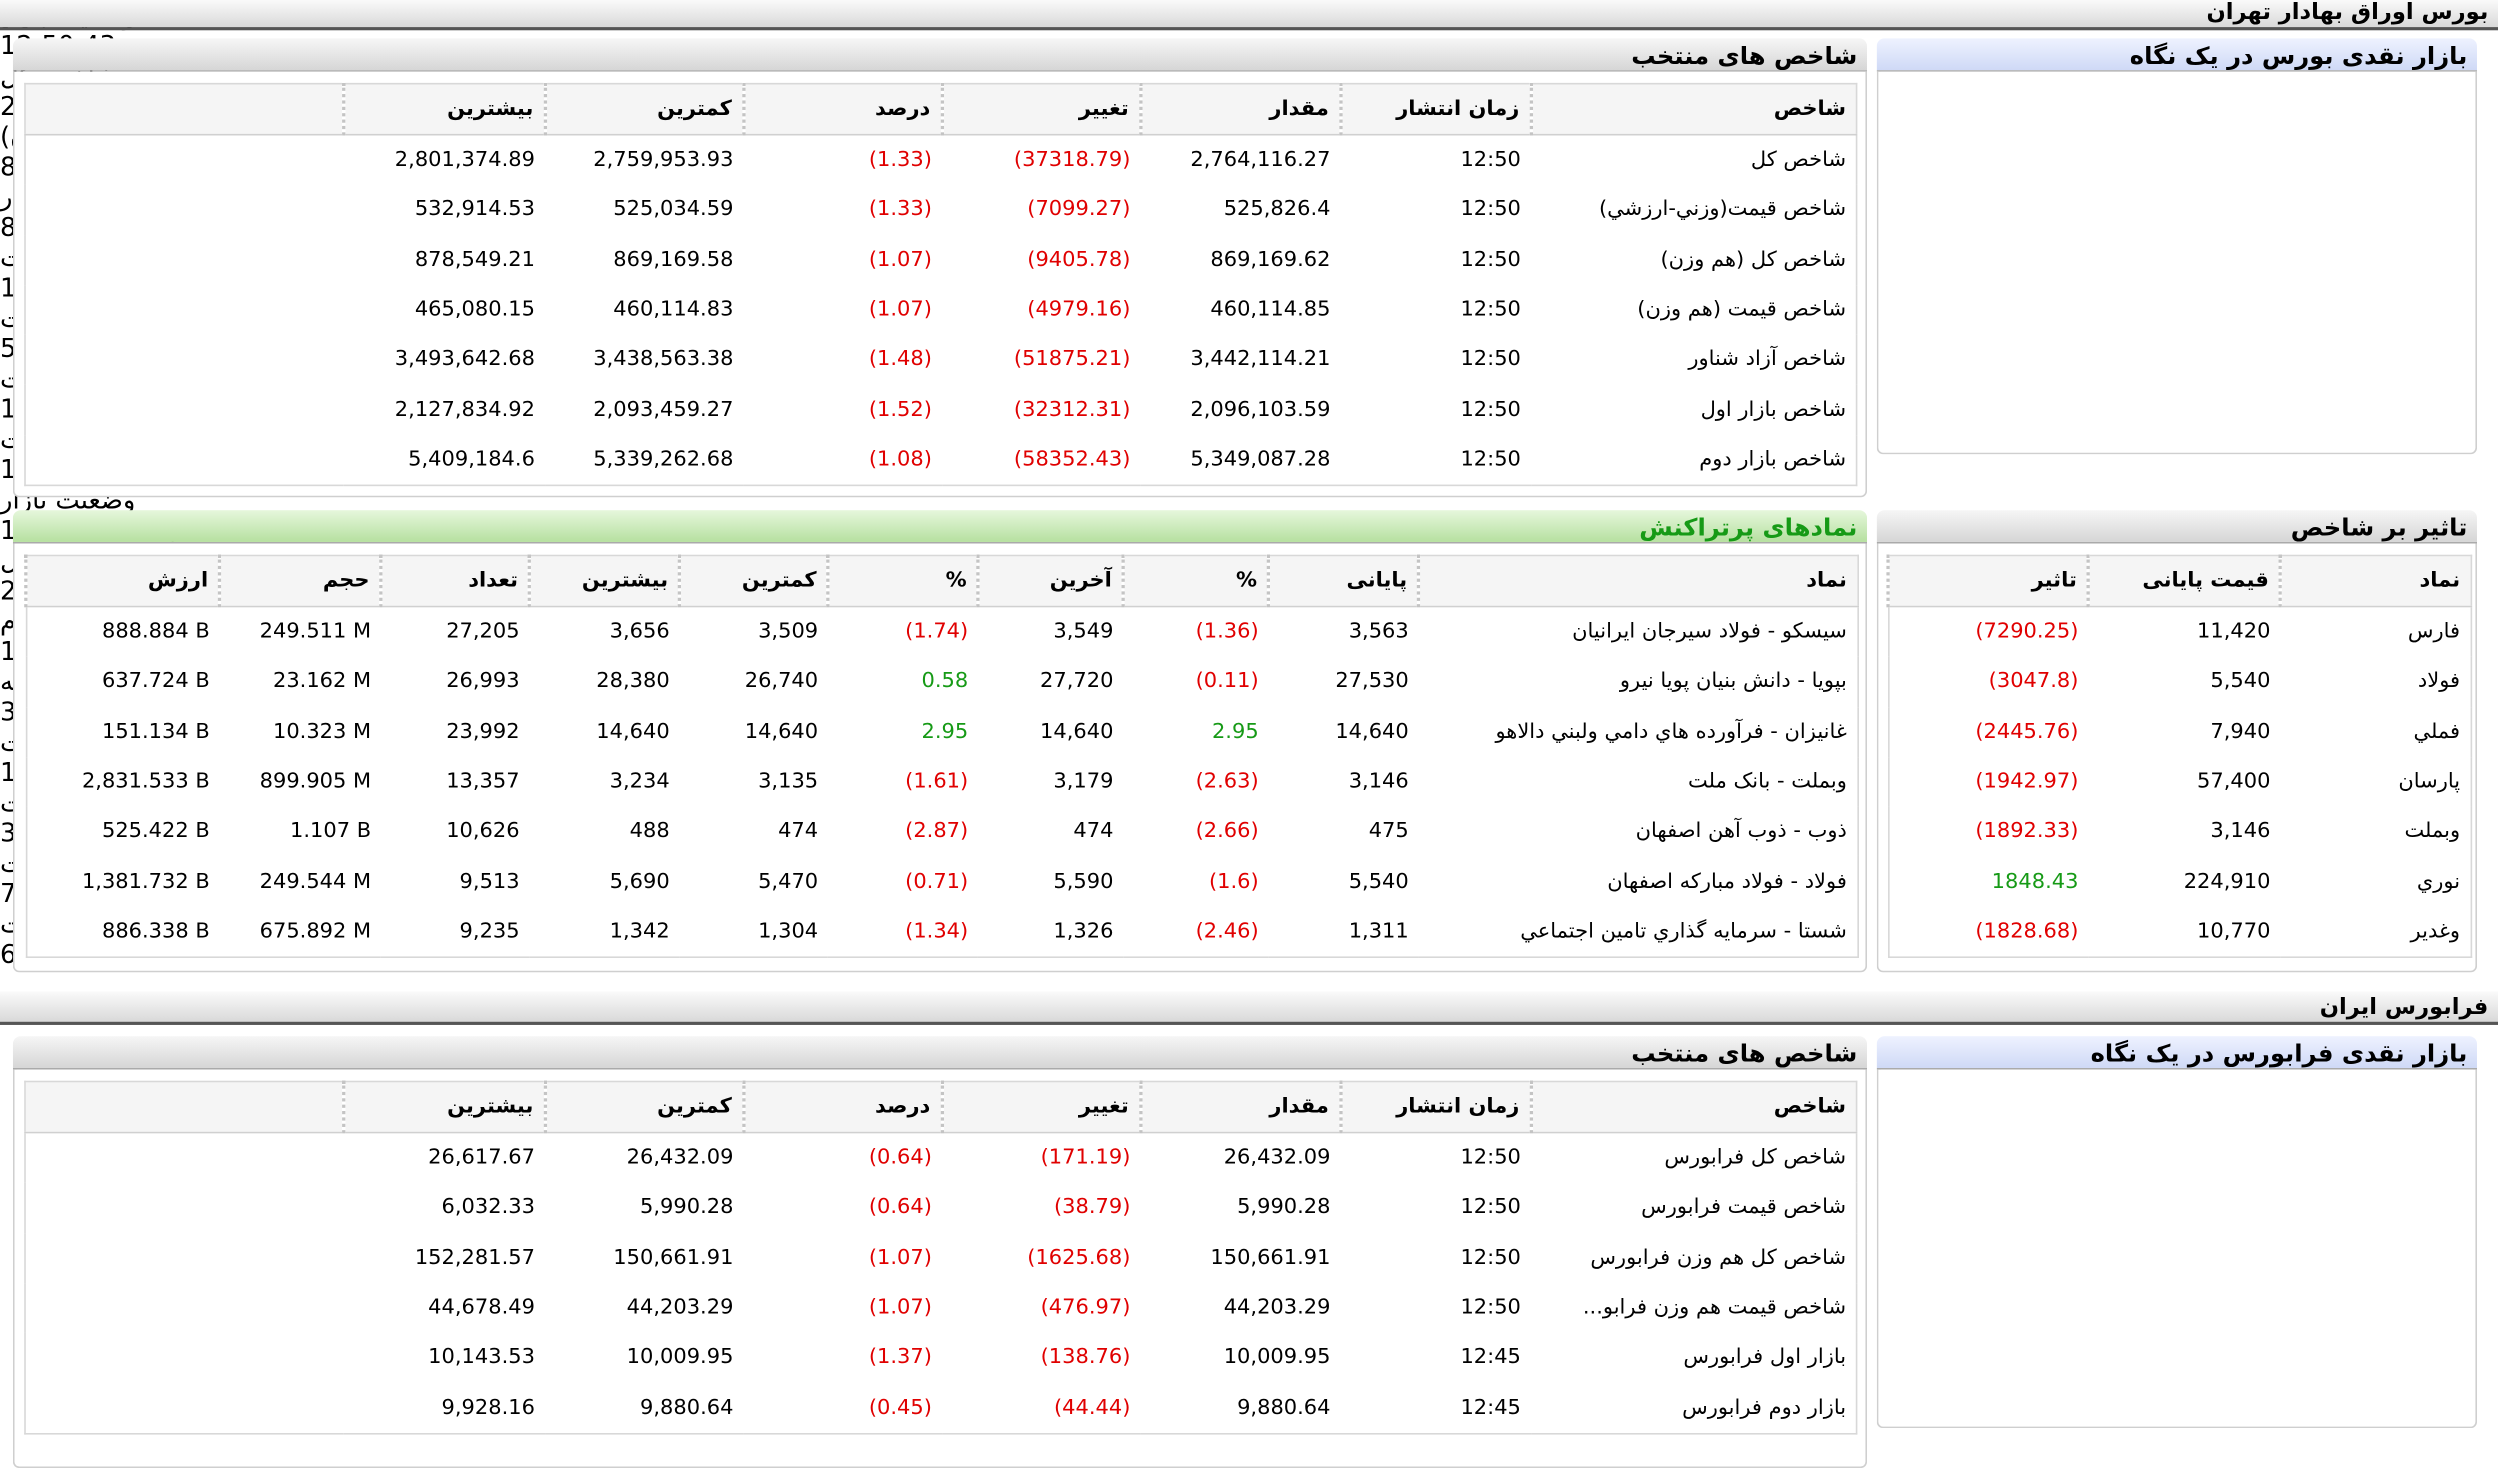 This screenshot has width=2498, height=1468. I want to click on value-text: 5,690, so click(639, 881).